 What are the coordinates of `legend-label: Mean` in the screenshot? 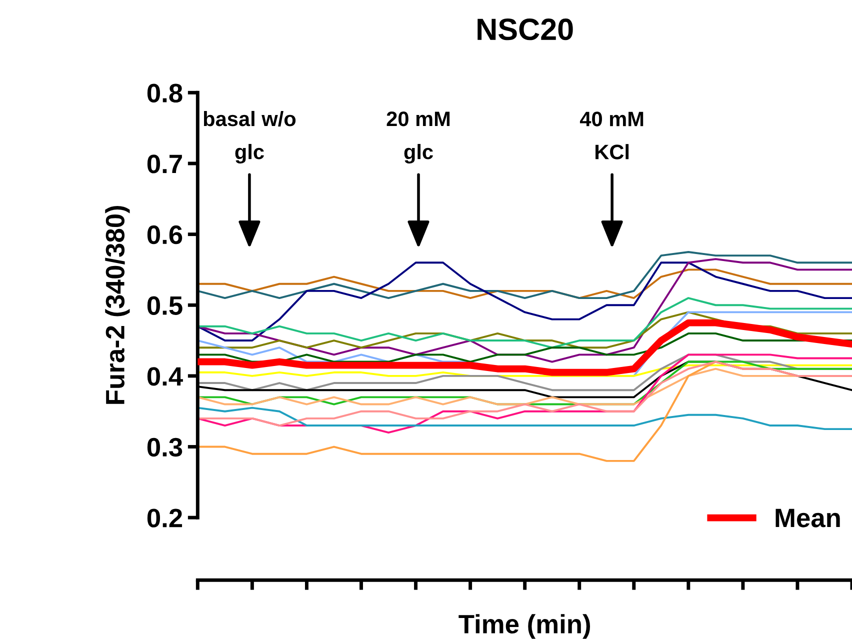 It's located at (808, 518).